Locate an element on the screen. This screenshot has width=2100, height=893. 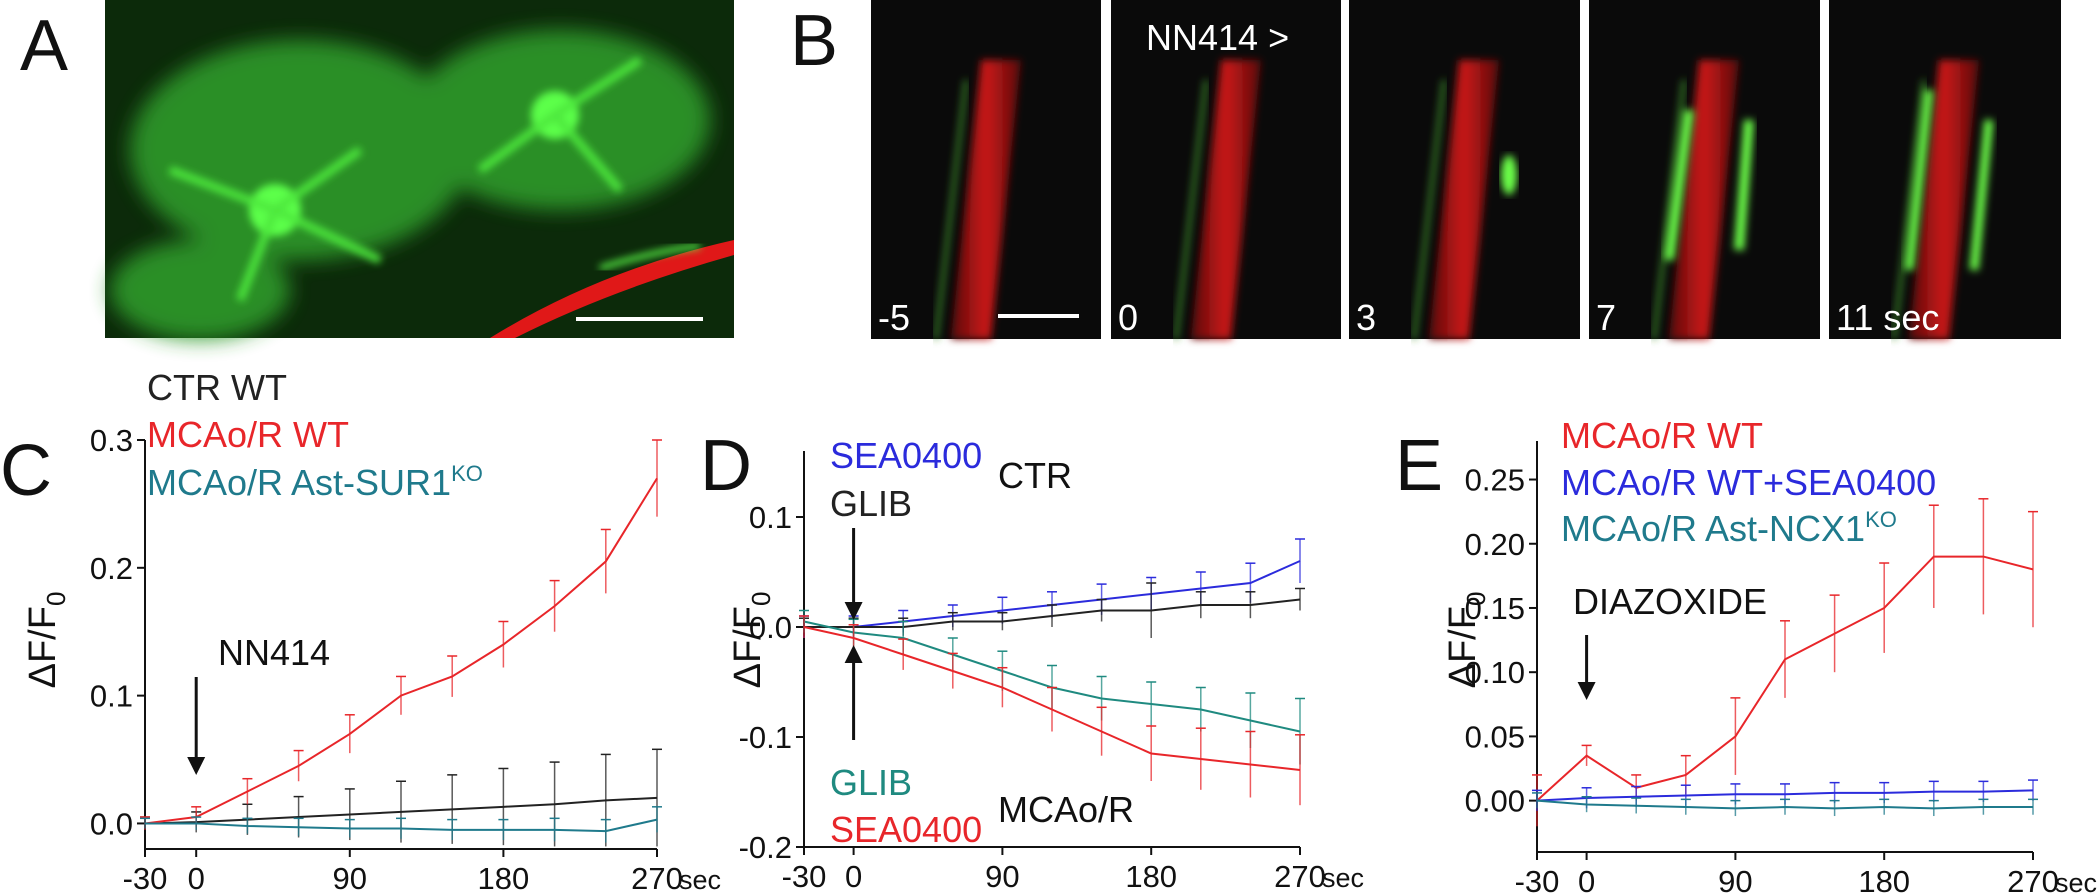
annotation: NN414 is located at coordinates (274, 652).